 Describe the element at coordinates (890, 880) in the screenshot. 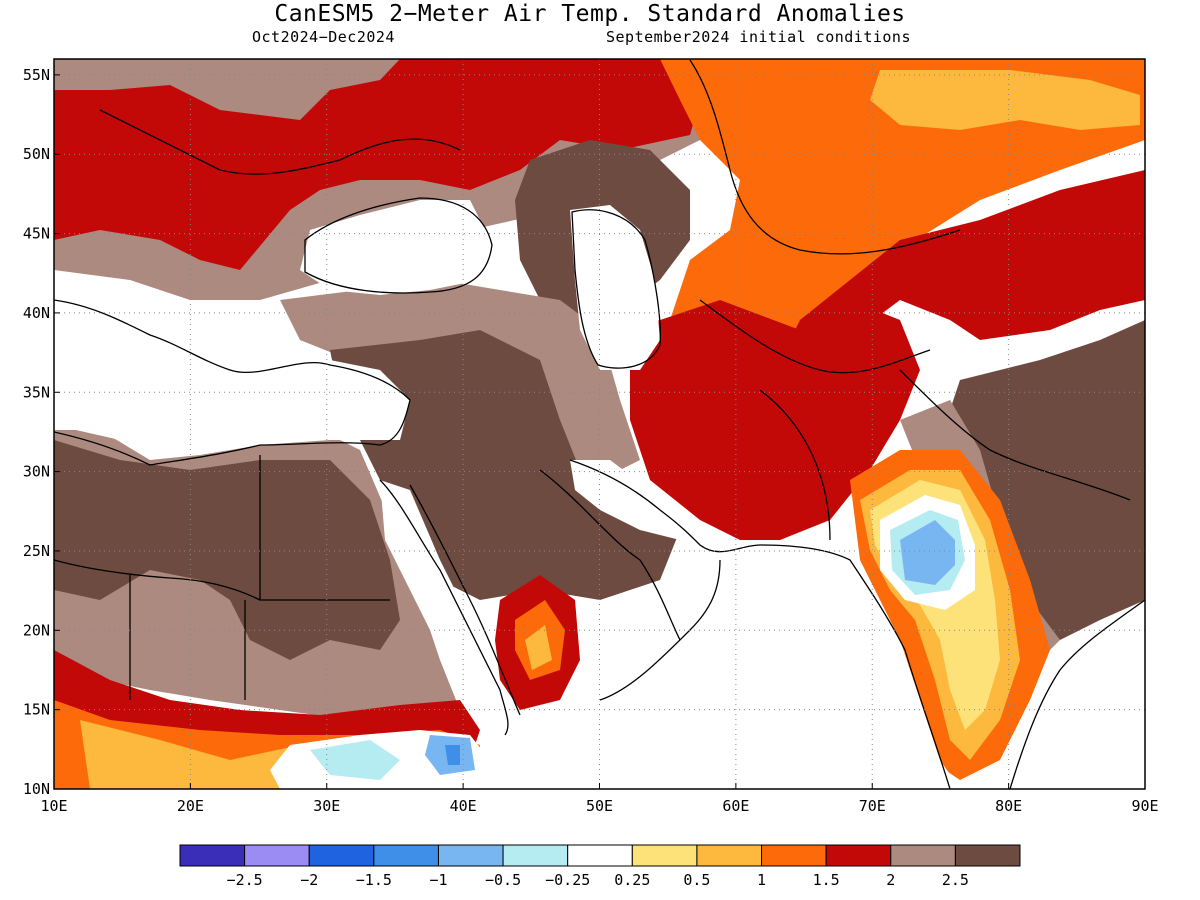

I see `colorbar-label: 2` at that location.